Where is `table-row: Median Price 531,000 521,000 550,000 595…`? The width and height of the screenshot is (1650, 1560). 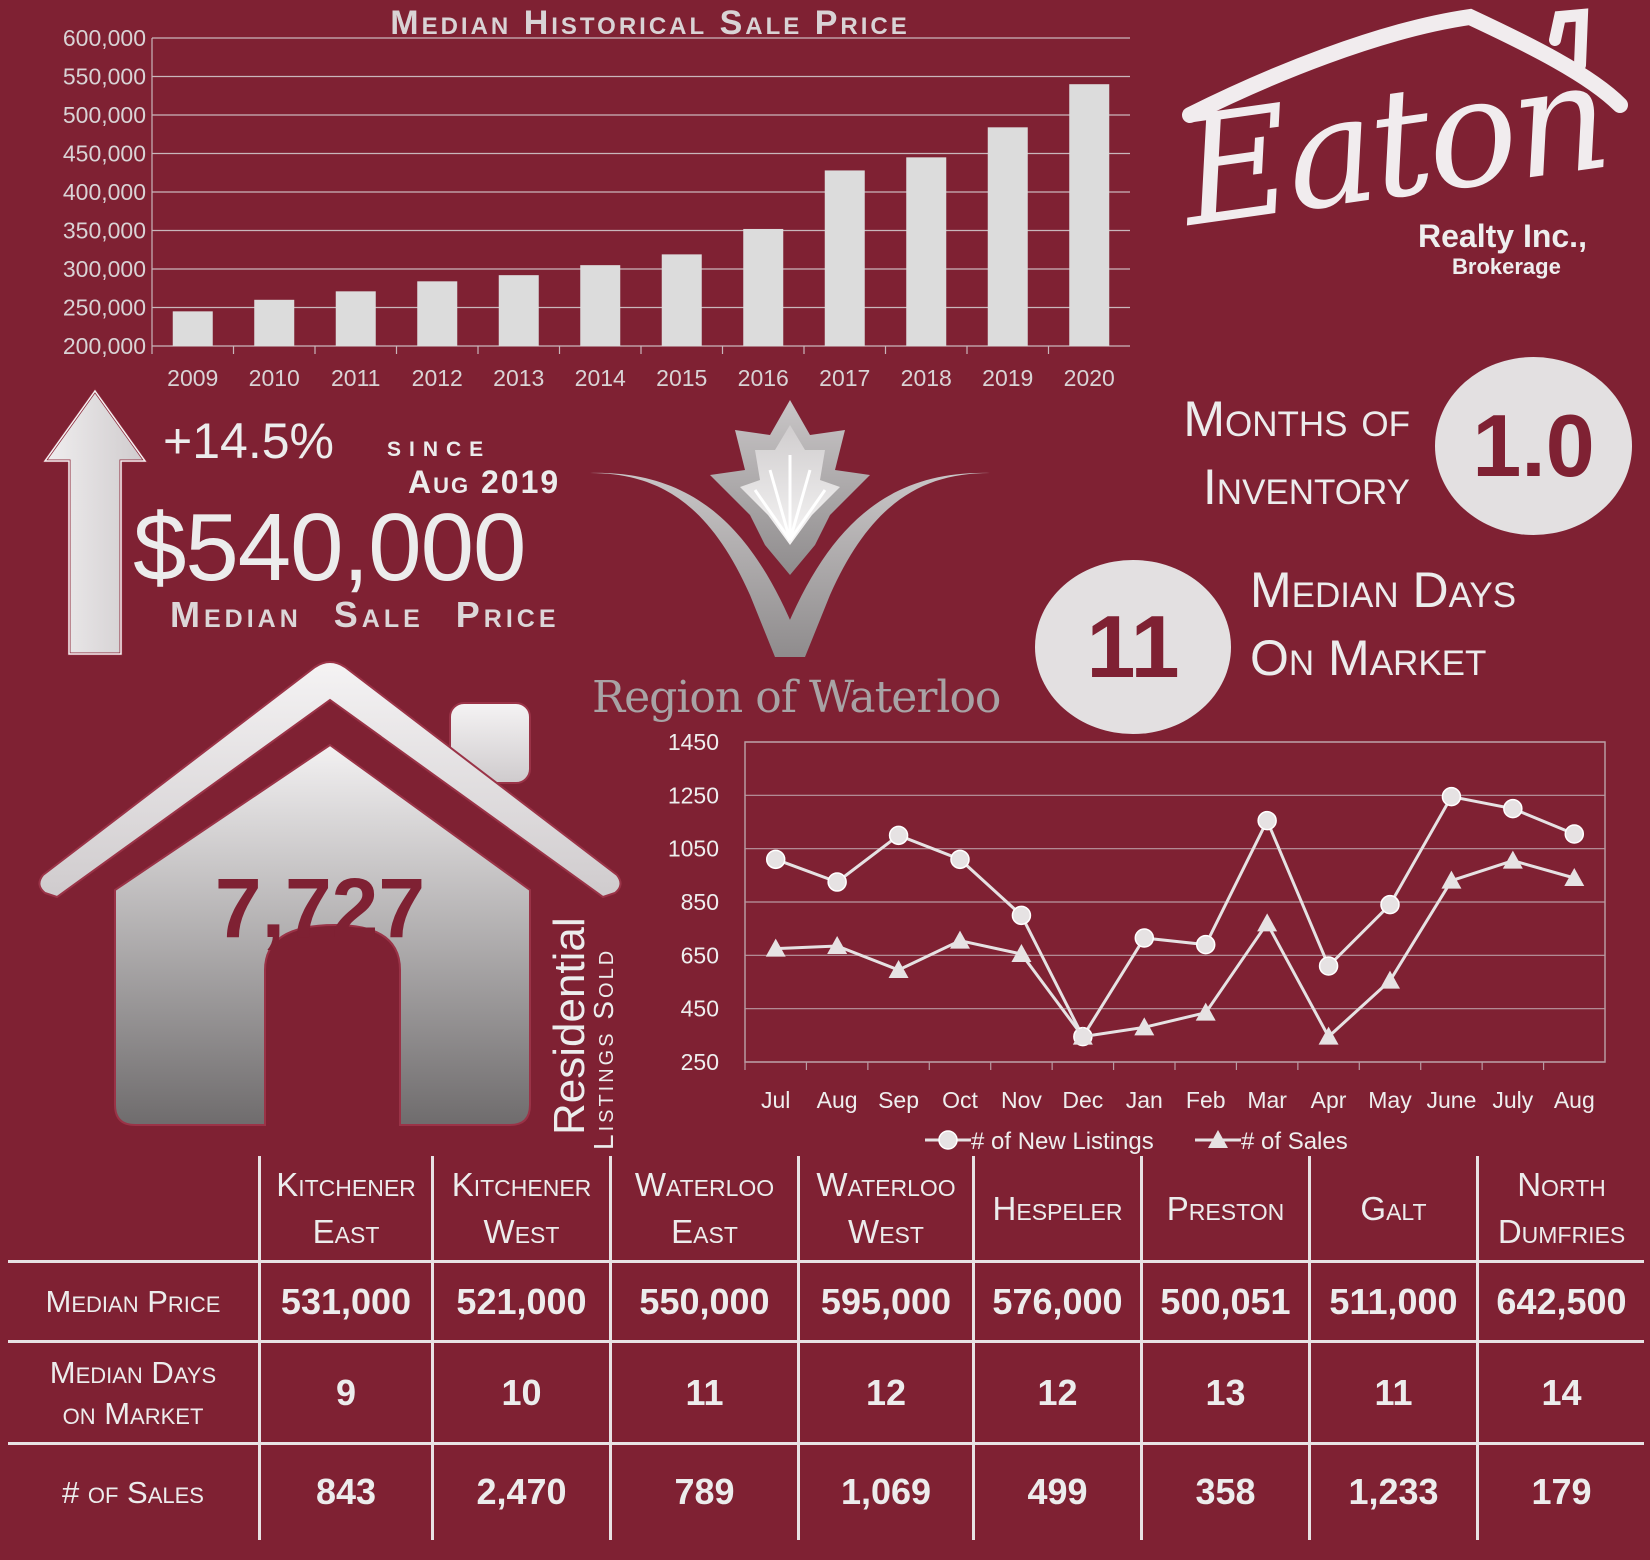 table-row: Median Price 531,000 521,000 550,000 595… is located at coordinates (826, 1301).